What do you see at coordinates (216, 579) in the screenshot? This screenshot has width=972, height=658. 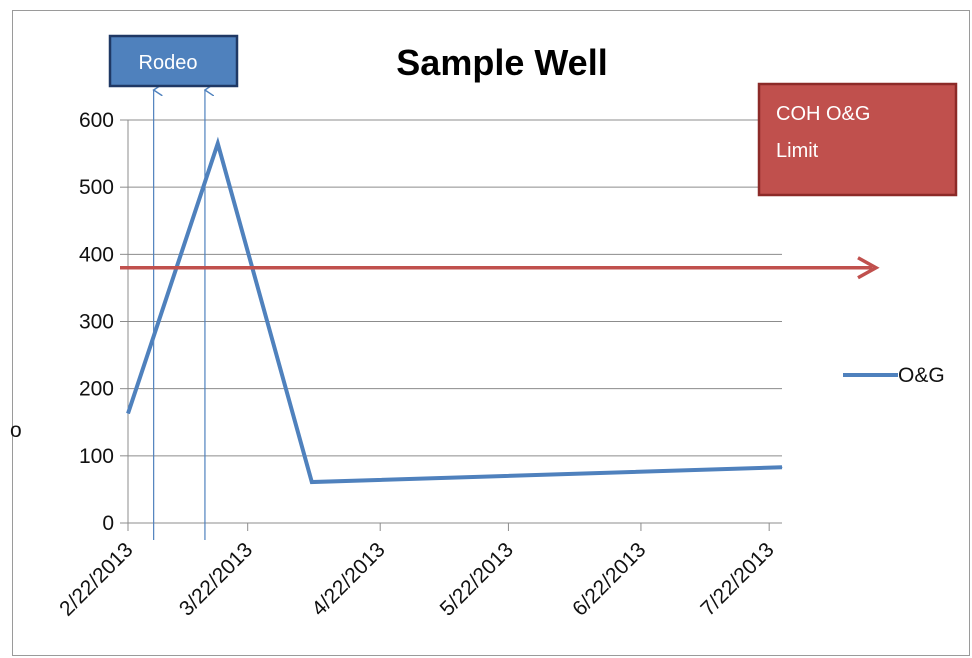 I see `x-tick-label: 3/22/2013` at bounding box center [216, 579].